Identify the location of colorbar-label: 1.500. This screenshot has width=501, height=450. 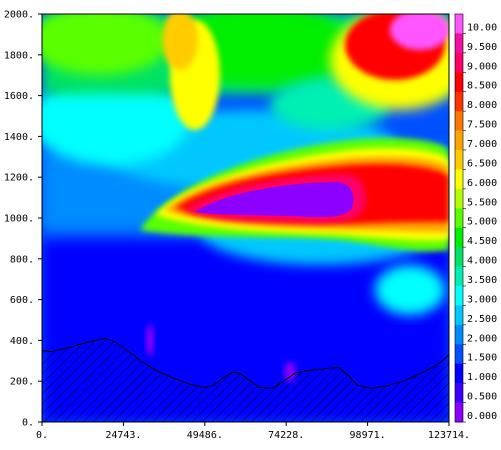
(482, 358).